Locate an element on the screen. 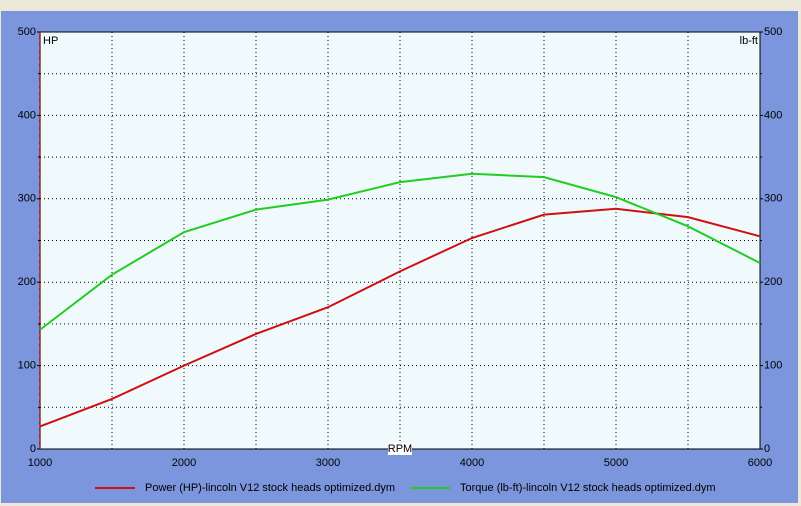 The width and height of the screenshot is (801, 506). x-tick-label: 2000 is located at coordinates (184, 463).